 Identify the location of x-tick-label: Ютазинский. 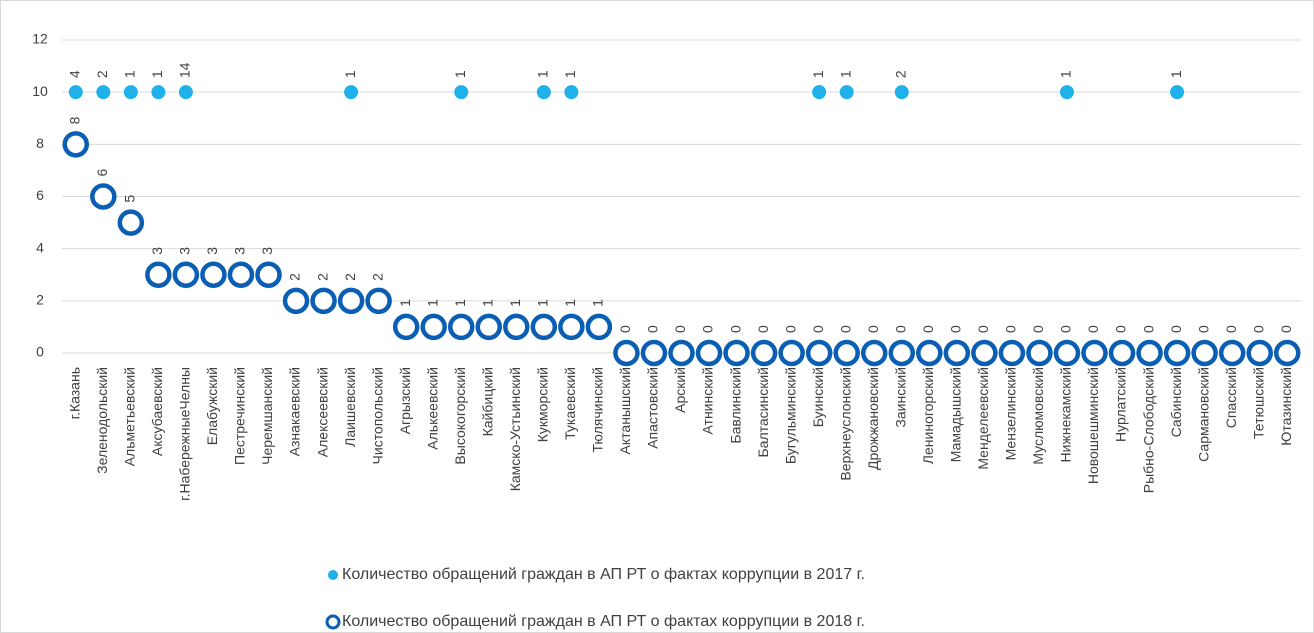
(1286, 406).